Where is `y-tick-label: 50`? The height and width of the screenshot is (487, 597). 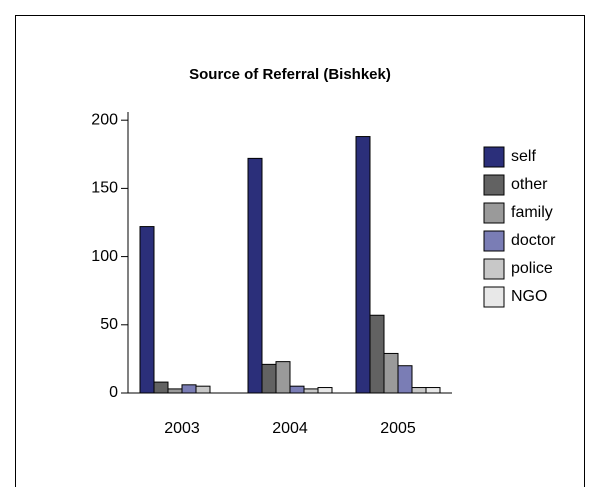 y-tick-label: 50 is located at coordinates (109, 324).